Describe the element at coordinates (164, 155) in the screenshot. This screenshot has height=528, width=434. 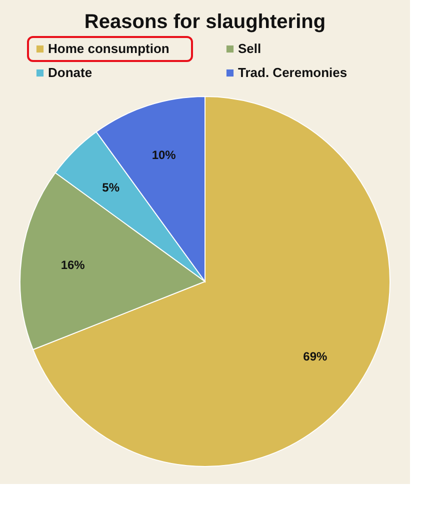
I see `data-label: 10%` at that location.